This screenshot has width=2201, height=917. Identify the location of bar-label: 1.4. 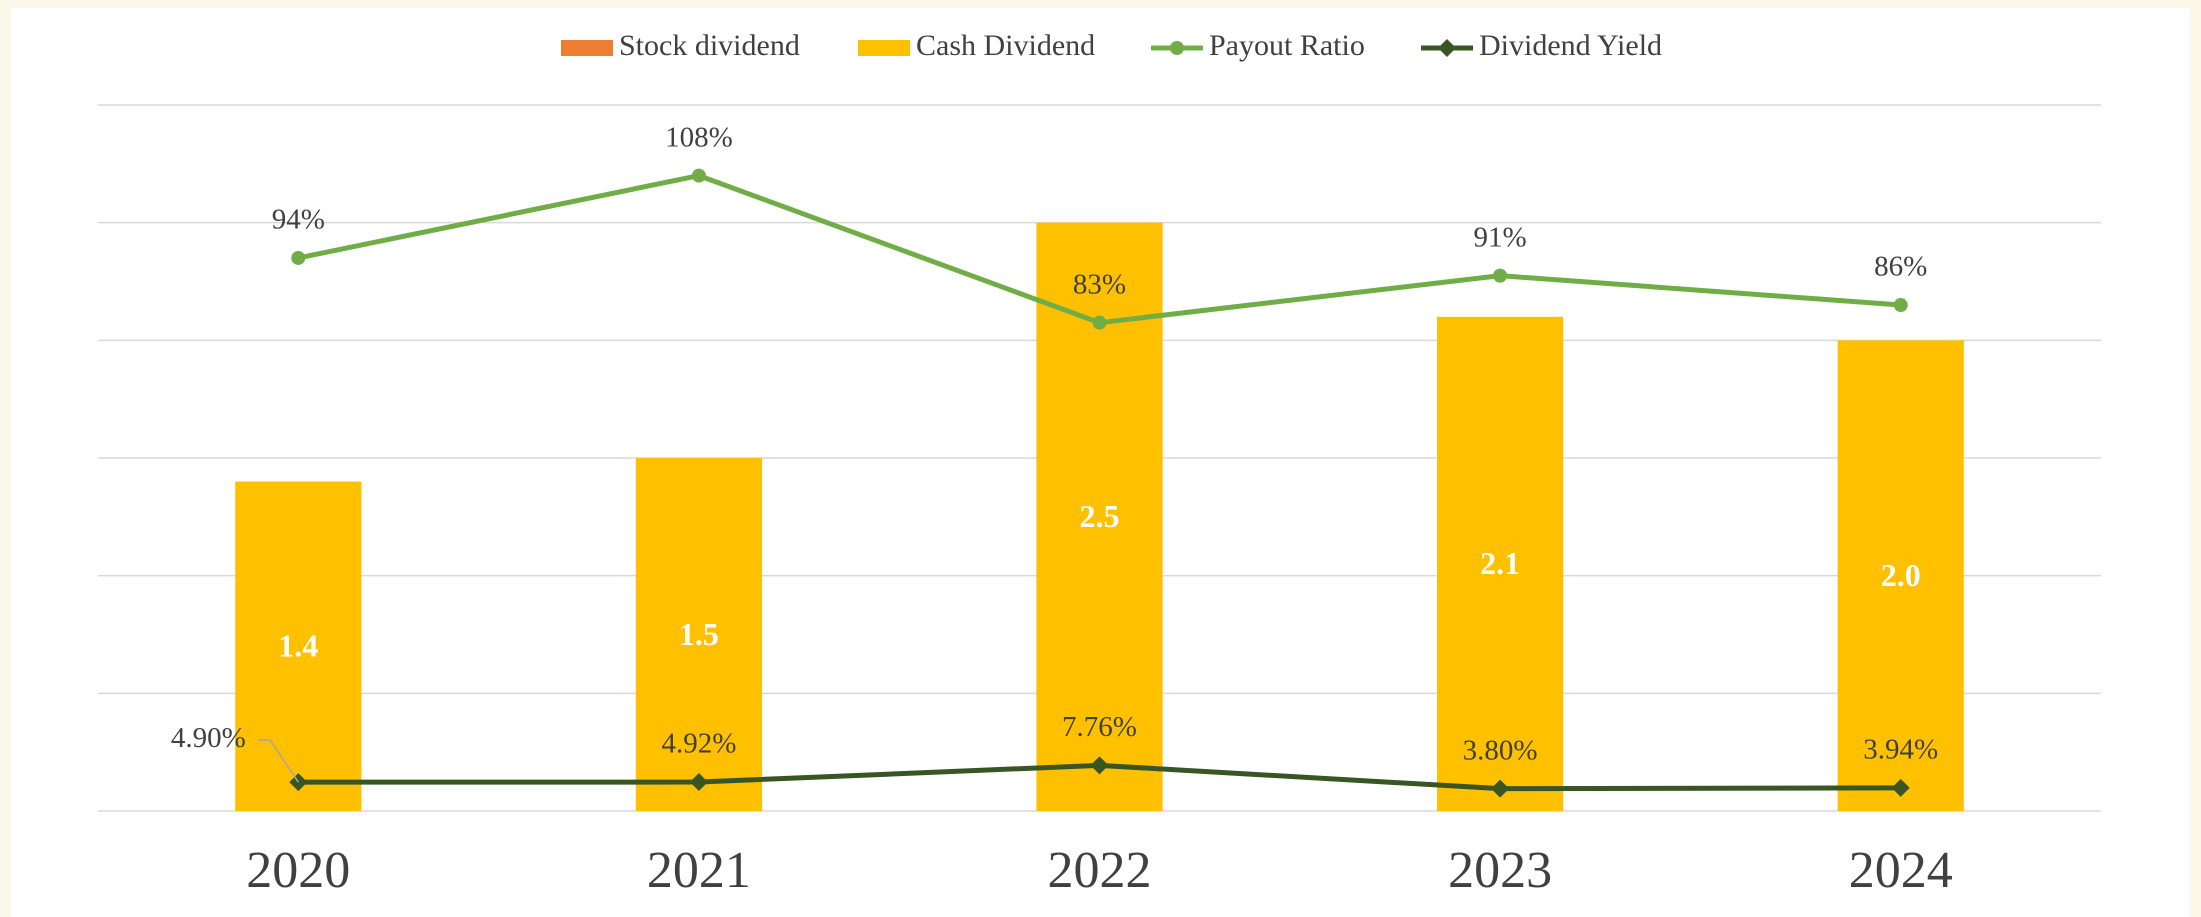
(298, 646).